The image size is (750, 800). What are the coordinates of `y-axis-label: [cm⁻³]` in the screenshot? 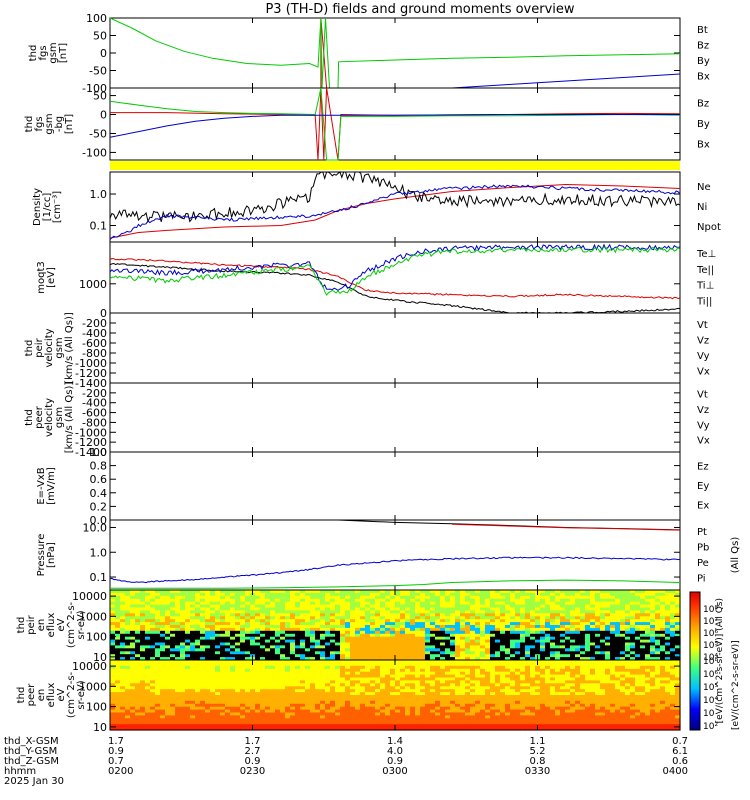 It's located at (57, 207).